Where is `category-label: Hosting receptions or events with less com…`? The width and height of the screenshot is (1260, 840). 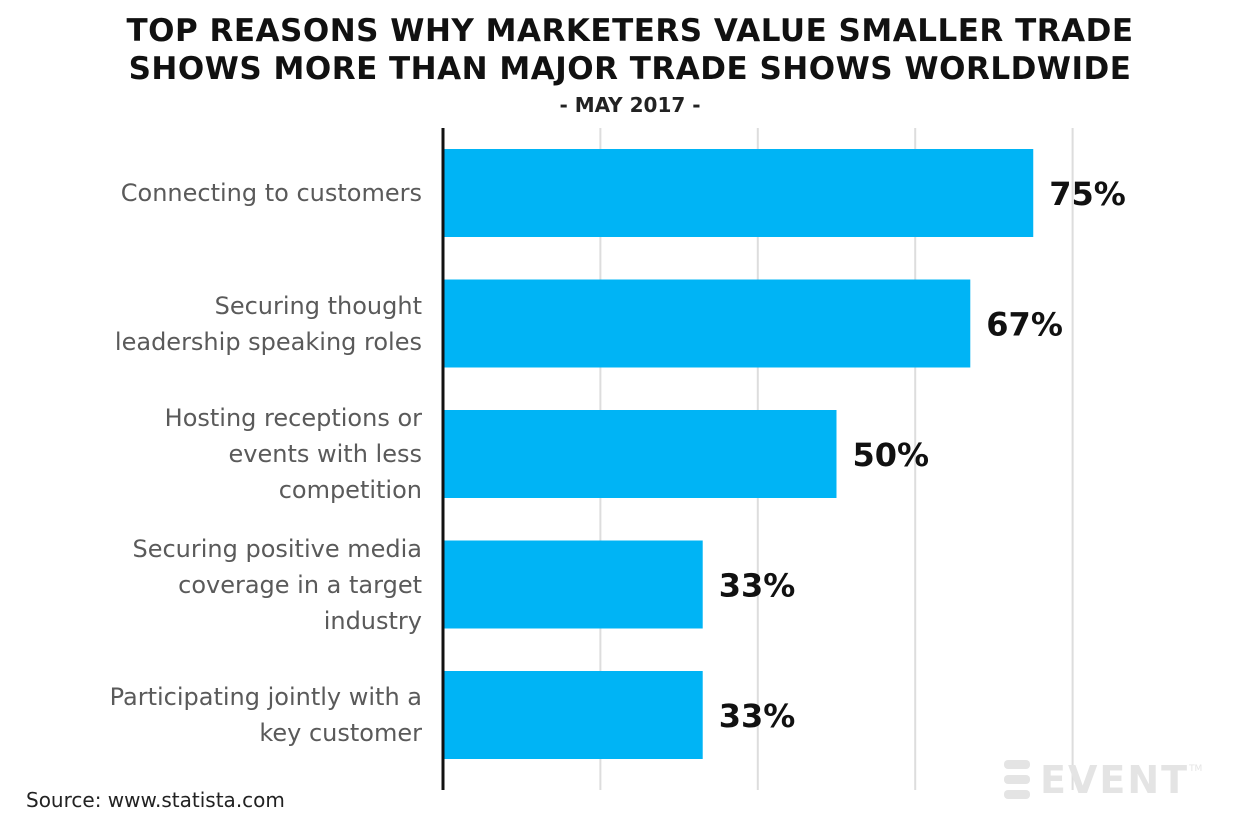
category-label: Hosting receptions or events with less com… is located at coordinates (222, 454).